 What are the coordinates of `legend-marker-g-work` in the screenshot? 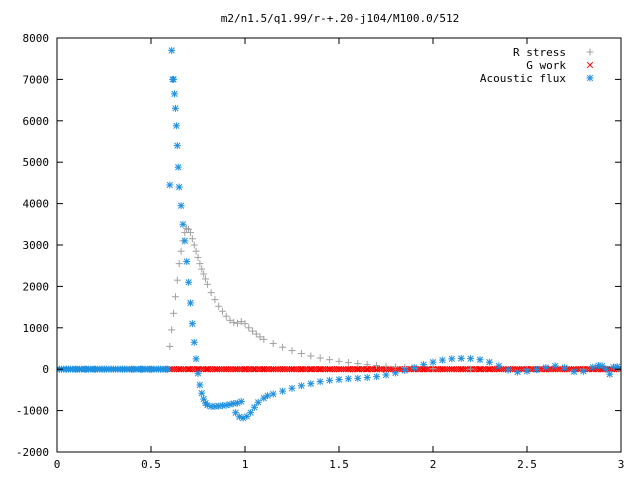 It's located at (590, 65).